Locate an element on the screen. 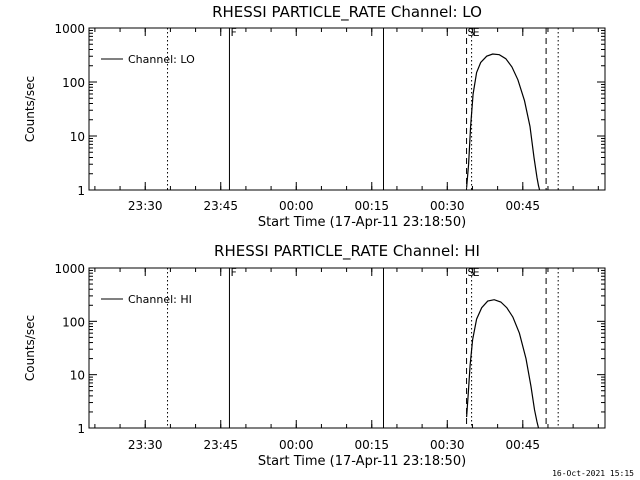 The image size is (640, 480). footer-timestamp: 16-Oct-2021 15:15 is located at coordinates (593, 473).